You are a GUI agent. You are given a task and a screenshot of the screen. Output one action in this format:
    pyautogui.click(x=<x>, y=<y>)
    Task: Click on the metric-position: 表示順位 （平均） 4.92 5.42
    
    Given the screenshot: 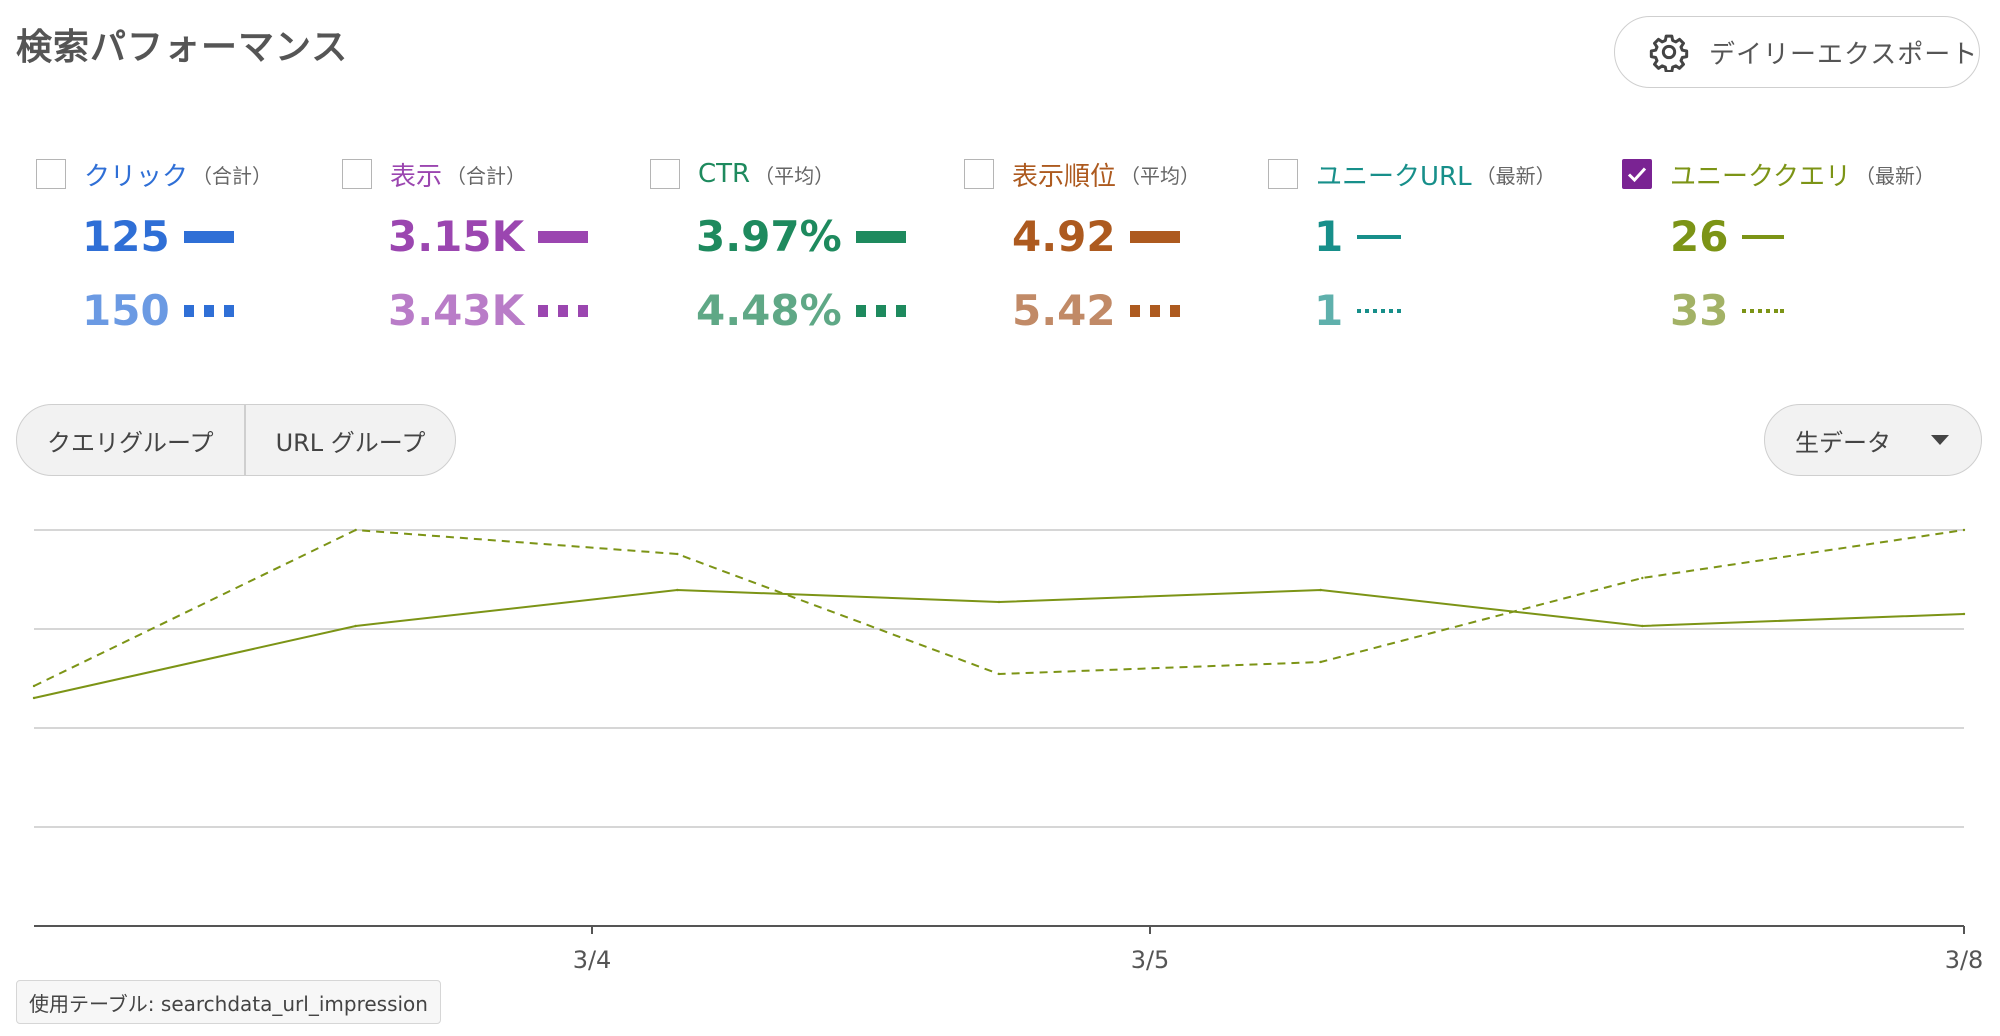 What is the action you would take?
    pyautogui.click(x=1082, y=245)
    